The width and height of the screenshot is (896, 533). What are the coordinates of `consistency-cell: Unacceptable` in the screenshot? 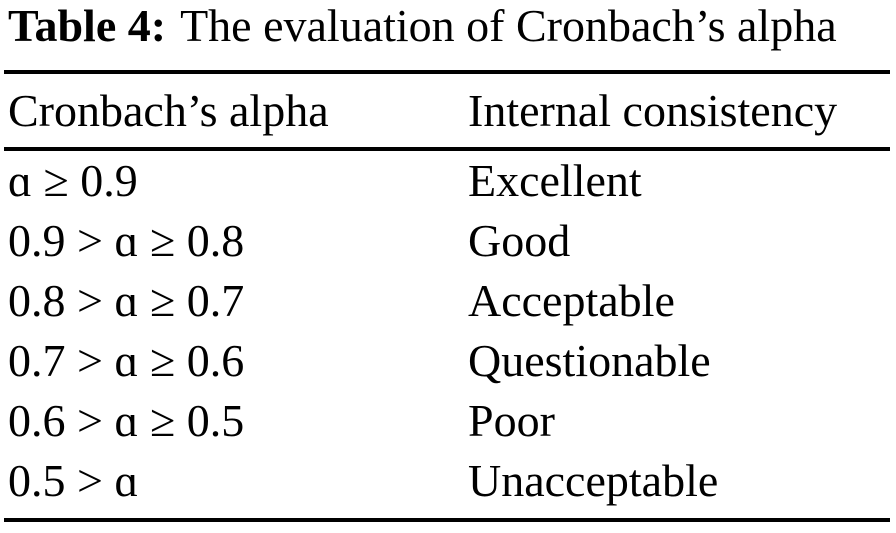 It's located at (593, 480).